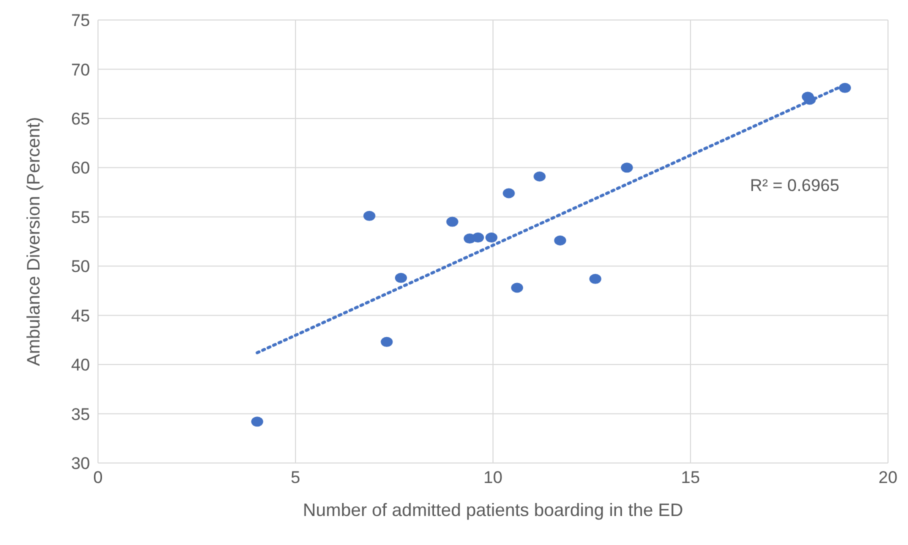 The width and height of the screenshot is (908, 545). What do you see at coordinates (80, 217) in the screenshot?
I see `y-tick-label: 55` at bounding box center [80, 217].